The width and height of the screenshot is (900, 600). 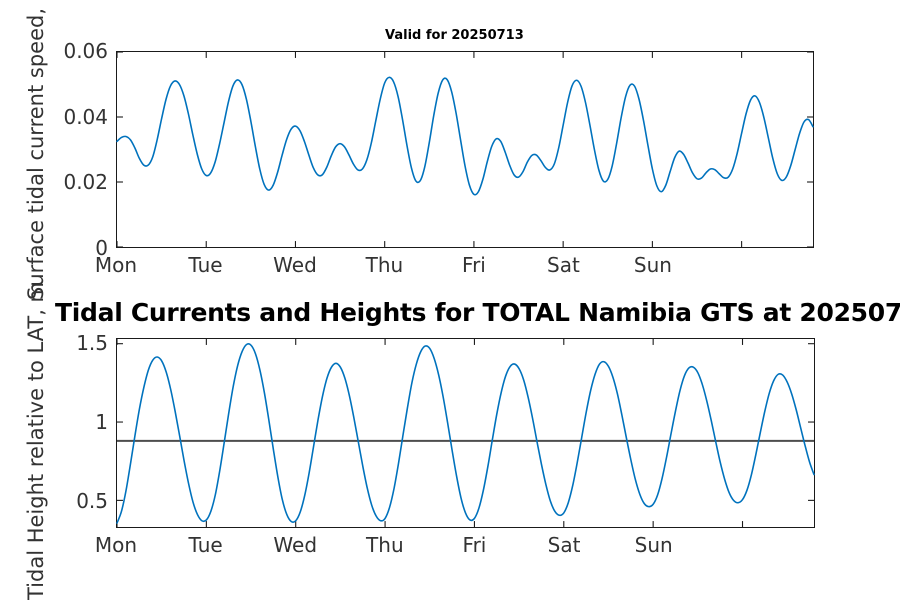 I want to click on y-tick-label: 1, so click(x=101, y=421).